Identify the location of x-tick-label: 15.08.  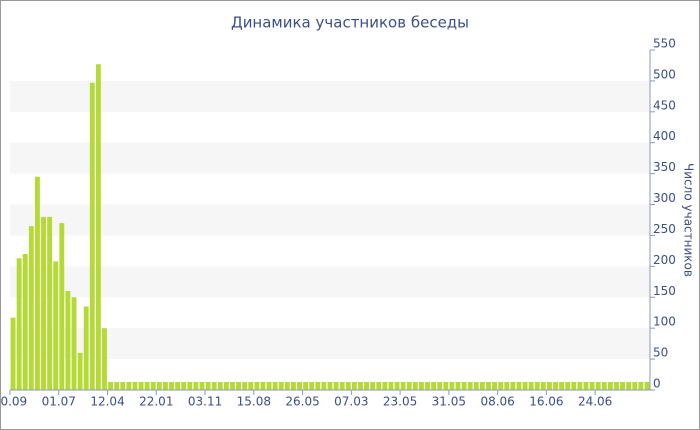
(254, 402).